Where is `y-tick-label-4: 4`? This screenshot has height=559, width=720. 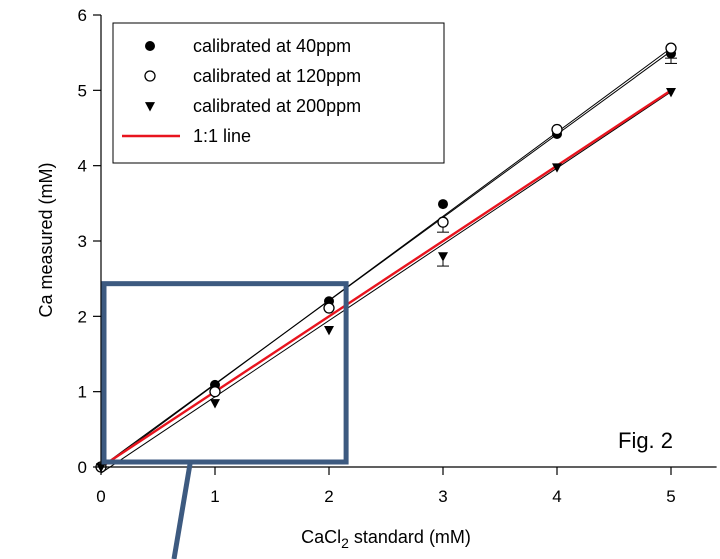
y-tick-label-4: 4 is located at coordinates (82, 166).